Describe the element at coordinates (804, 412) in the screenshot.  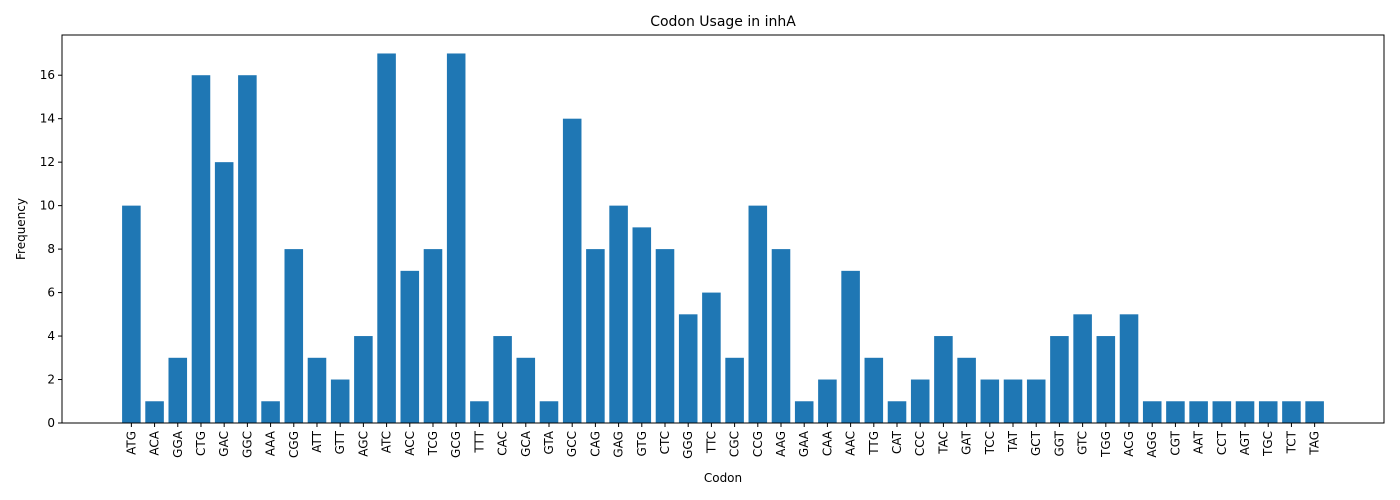
I see `bar-GAA` at that location.